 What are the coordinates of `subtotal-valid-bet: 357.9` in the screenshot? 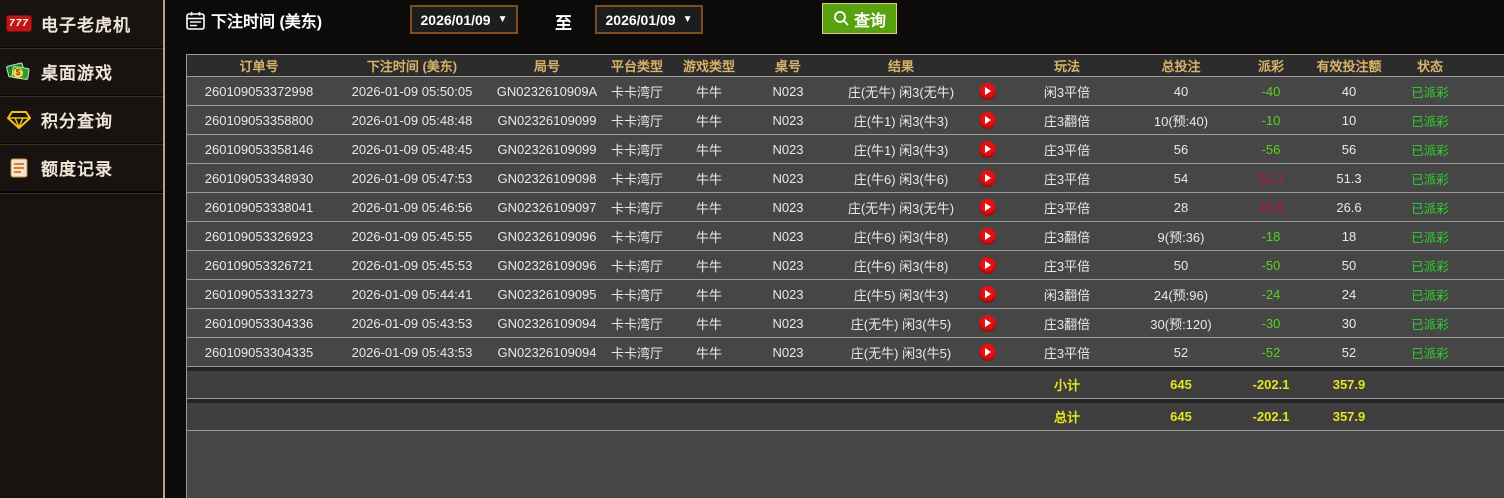 It's located at (1349, 384).